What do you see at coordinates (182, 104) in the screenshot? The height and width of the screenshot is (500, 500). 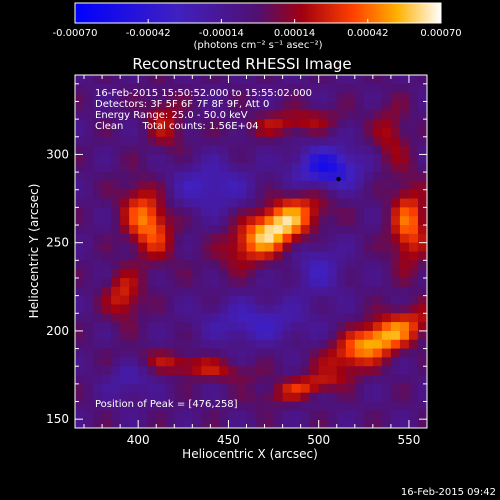 I see `info-line-detectors: Detectors: 3F 5F 6F 7F 8F 9F, Att 0` at bounding box center [182, 104].